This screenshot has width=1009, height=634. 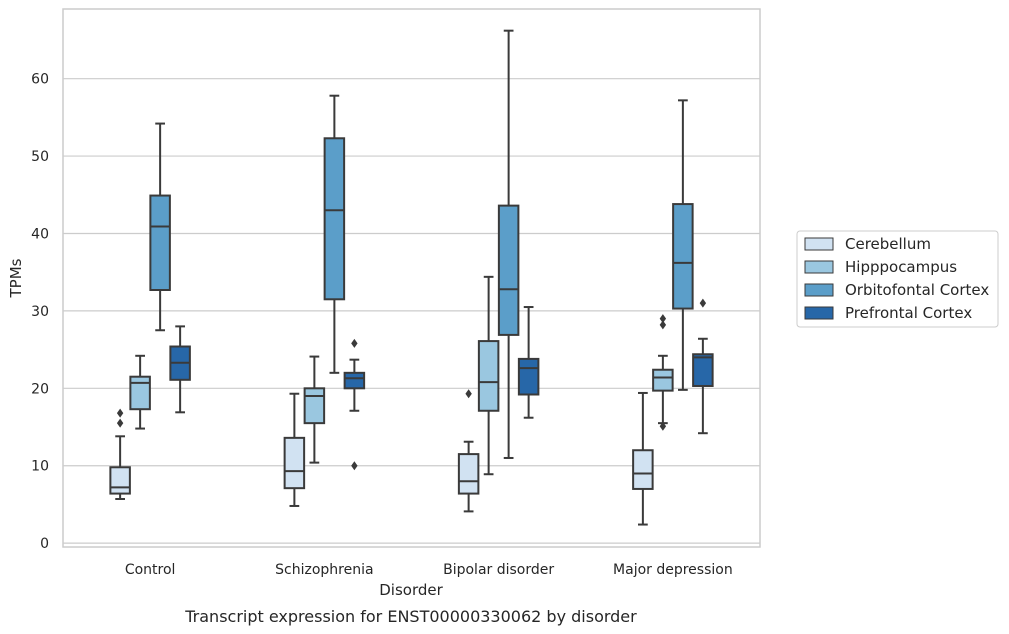 What do you see at coordinates (498, 570) in the screenshot?
I see `x-tick-label: Bipolar disorder` at bounding box center [498, 570].